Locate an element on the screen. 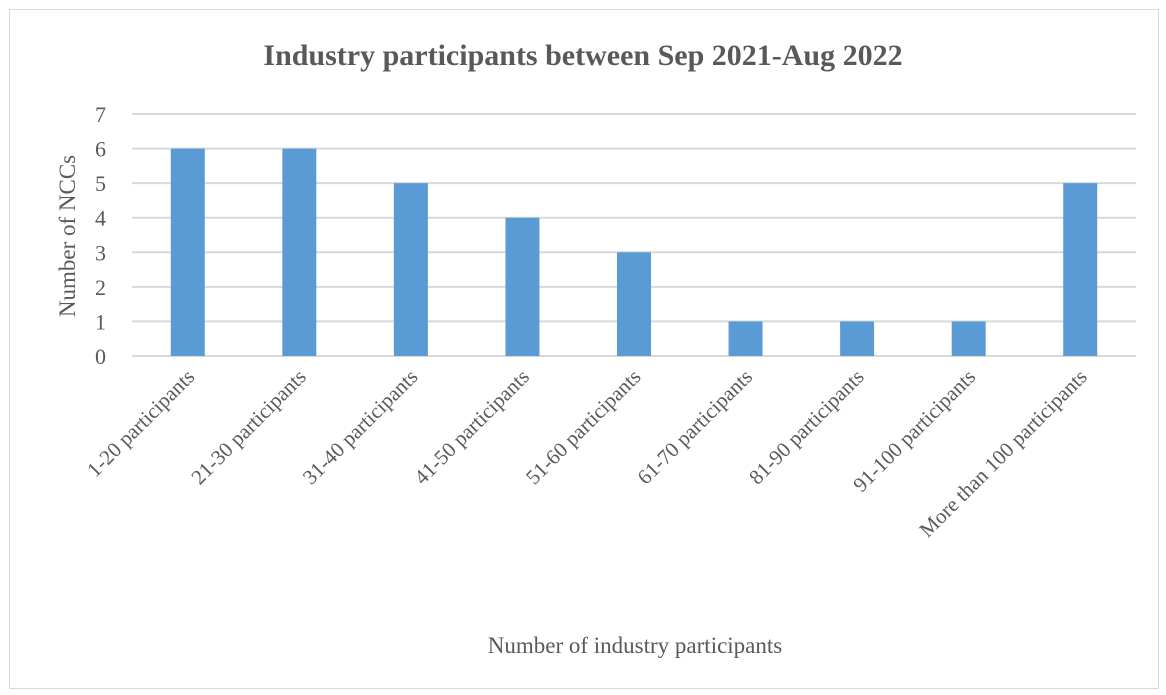 The width and height of the screenshot is (1166, 695). x-tick-label: 51-60 participants is located at coordinates (583, 427).